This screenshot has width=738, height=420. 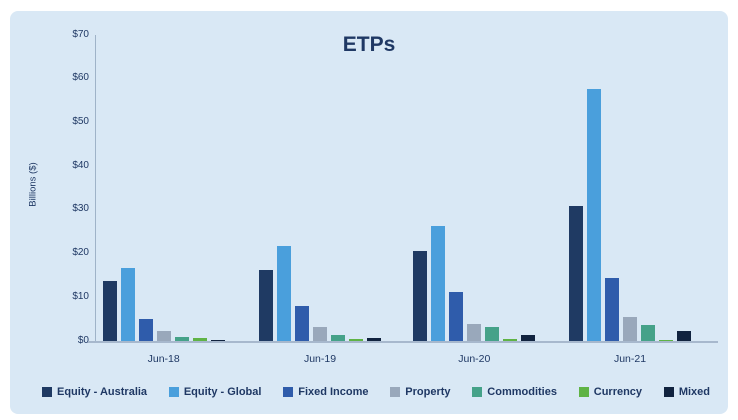 What do you see at coordinates (428, 392) in the screenshot?
I see `legend-label: Property` at bounding box center [428, 392].